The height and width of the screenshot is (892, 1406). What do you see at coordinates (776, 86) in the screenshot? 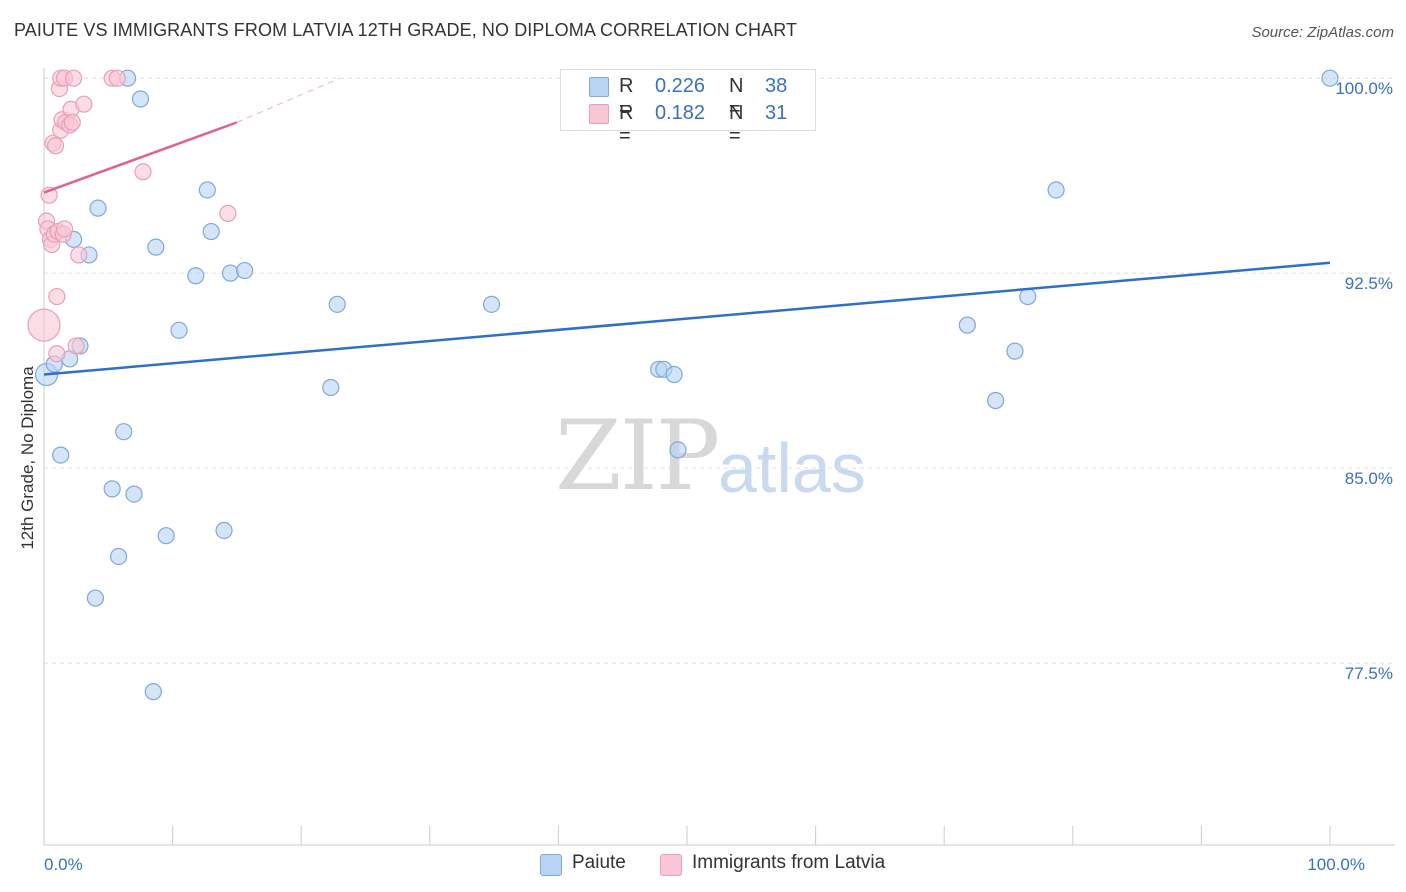
I see `legend-n-value: 38` at bounding box center [776, 86].